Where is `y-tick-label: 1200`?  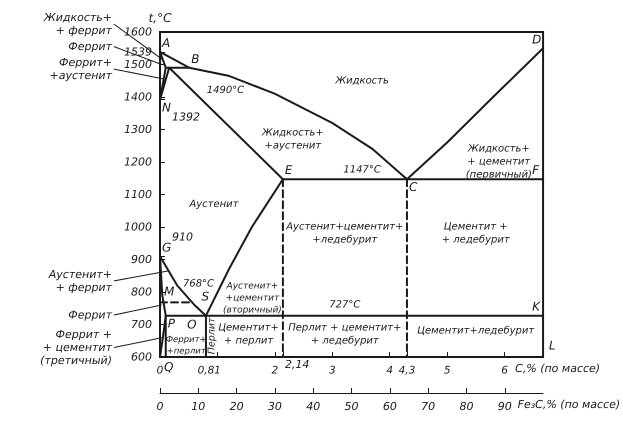
y-tick-label: 1200 is located at coordinates (138, 162).